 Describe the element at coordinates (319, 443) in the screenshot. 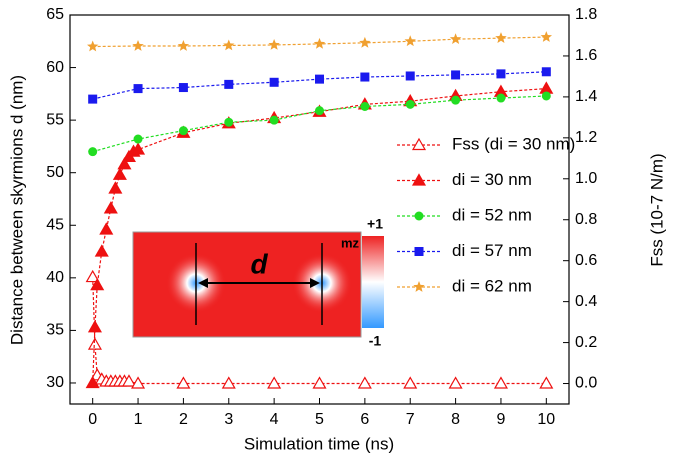

I see `x-axis-label: Simulation time (ns)` at that location.